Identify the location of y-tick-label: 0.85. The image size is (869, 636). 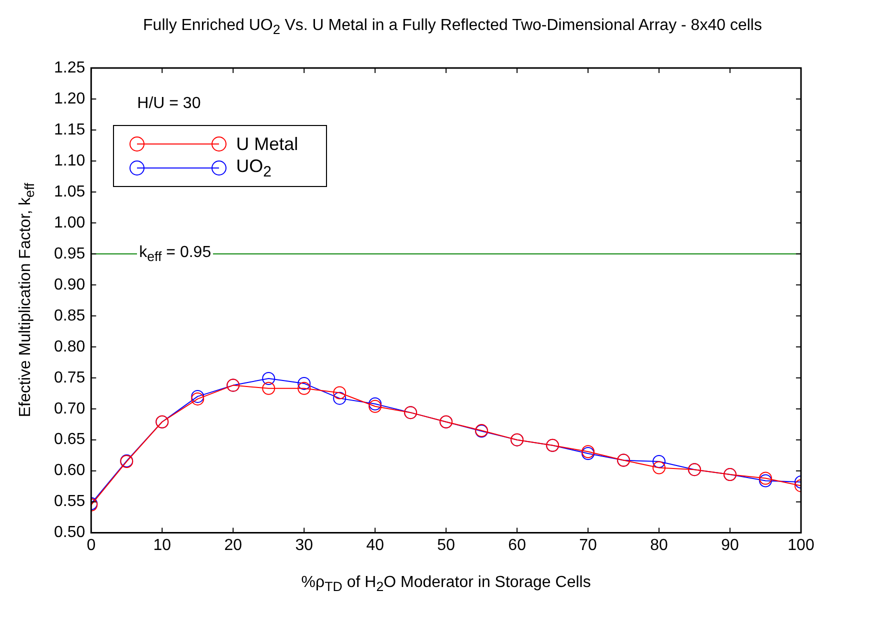
(70, 315).